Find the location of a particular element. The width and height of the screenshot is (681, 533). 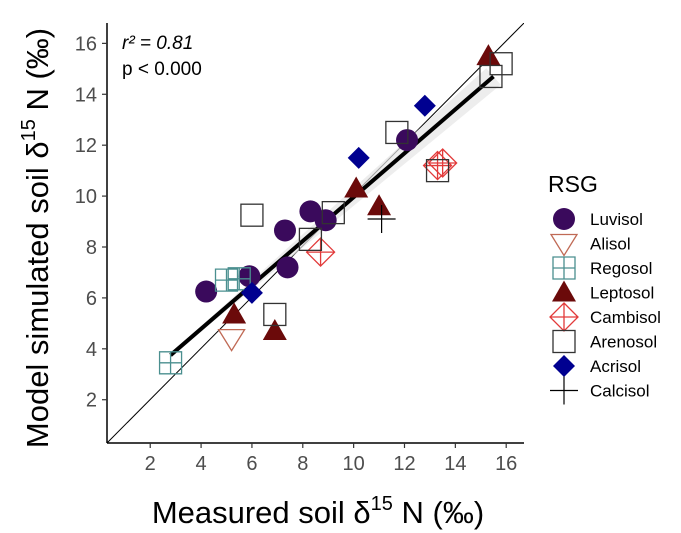

series-calcisol is located at coordinates (381, 219).